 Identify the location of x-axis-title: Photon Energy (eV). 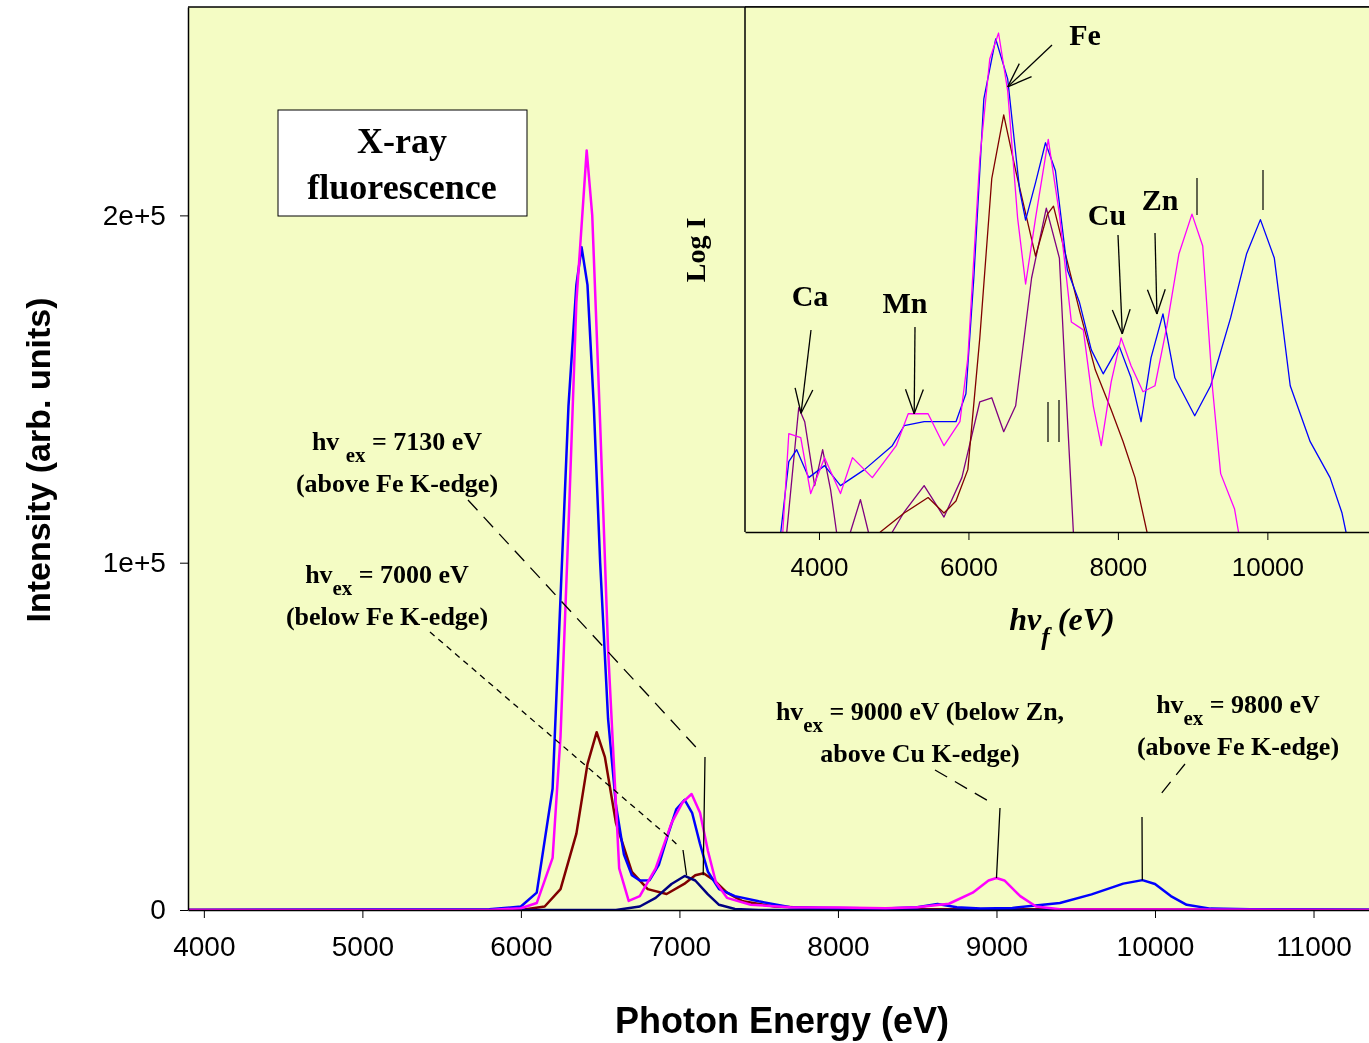
(782, 1020).